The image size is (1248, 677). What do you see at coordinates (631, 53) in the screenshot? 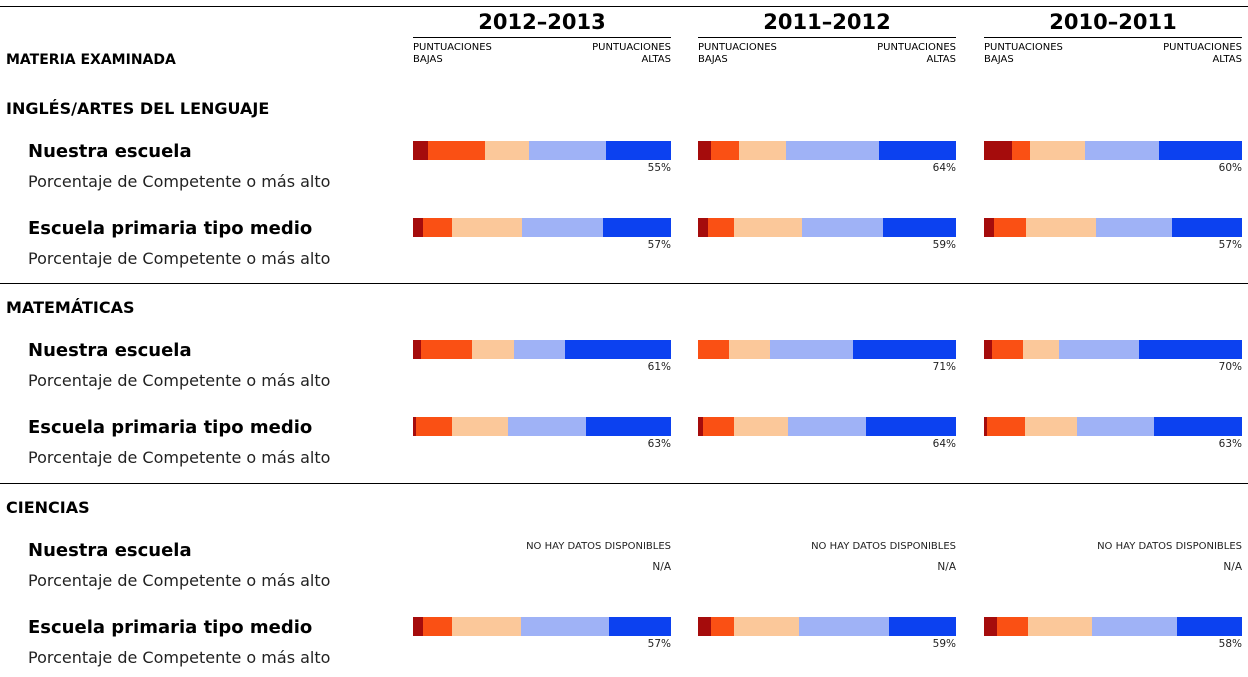
I see `high-scores-label: PUNTUACIONES ALTAS` at bounding box center [631, 53].